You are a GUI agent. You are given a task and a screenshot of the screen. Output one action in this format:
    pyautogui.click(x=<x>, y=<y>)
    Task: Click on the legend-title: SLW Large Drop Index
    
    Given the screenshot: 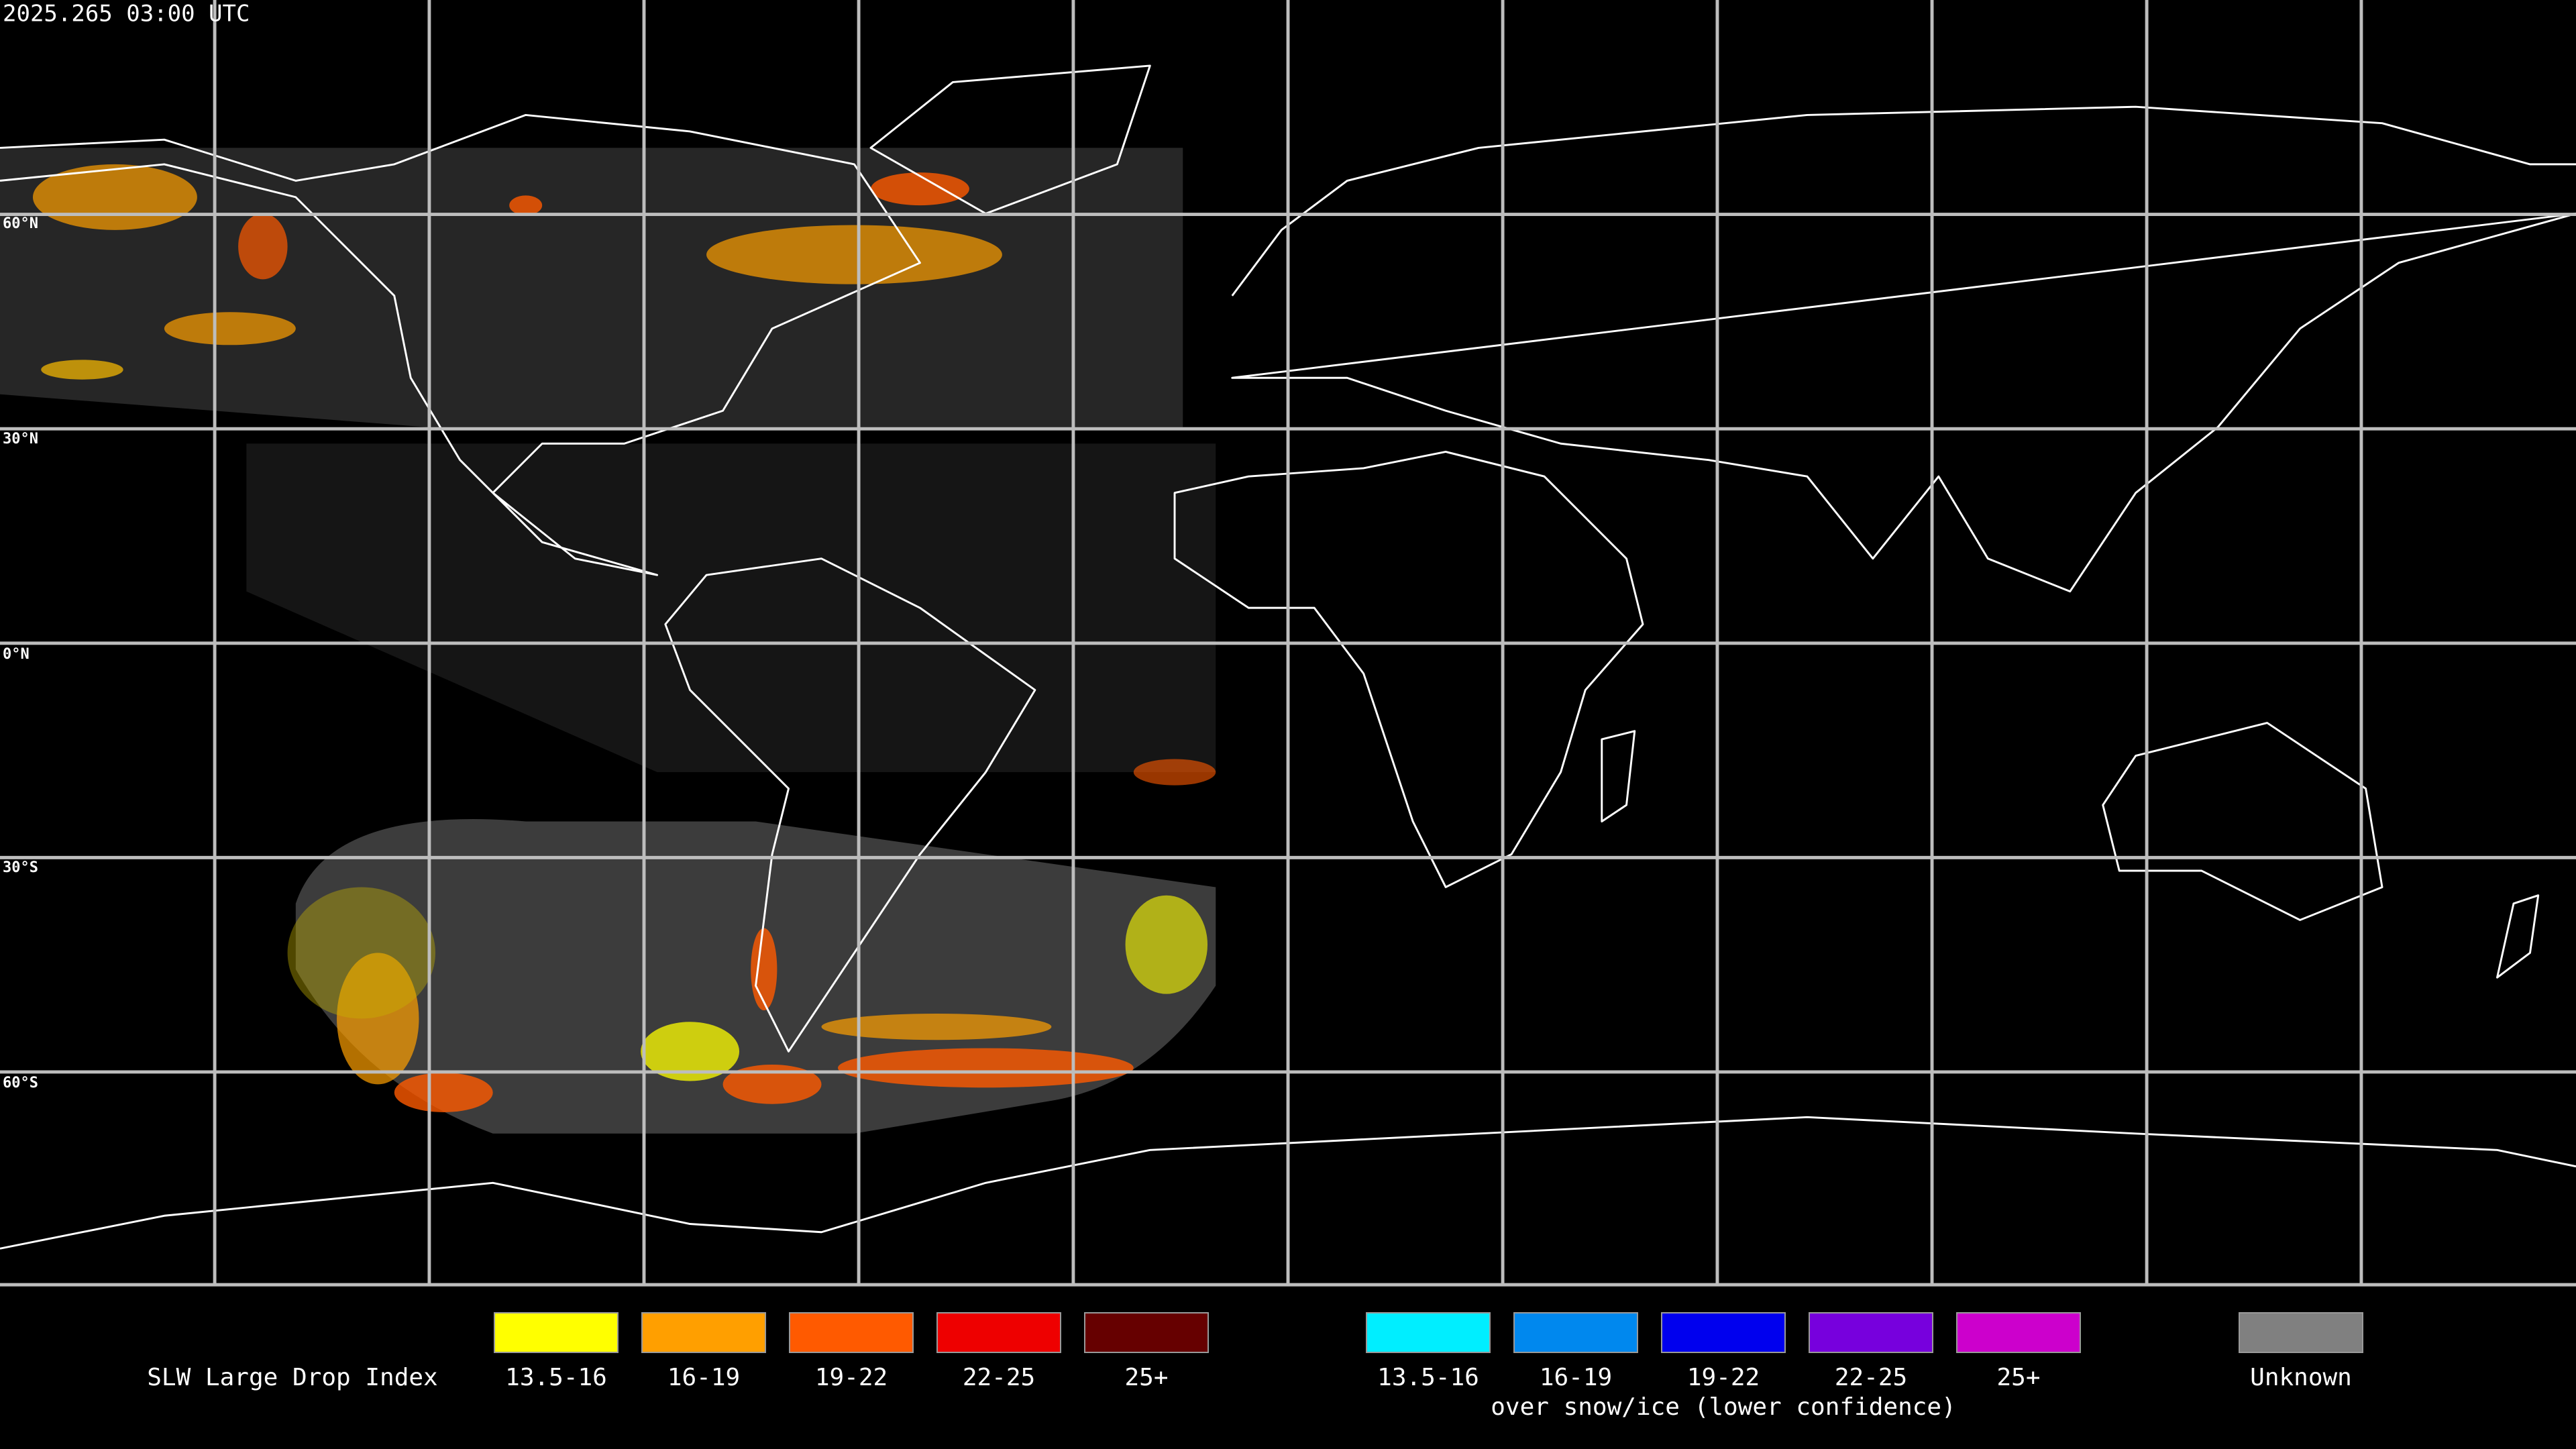 What is the action you would take?
    pyautogui.click(x=292, y=1377)
    